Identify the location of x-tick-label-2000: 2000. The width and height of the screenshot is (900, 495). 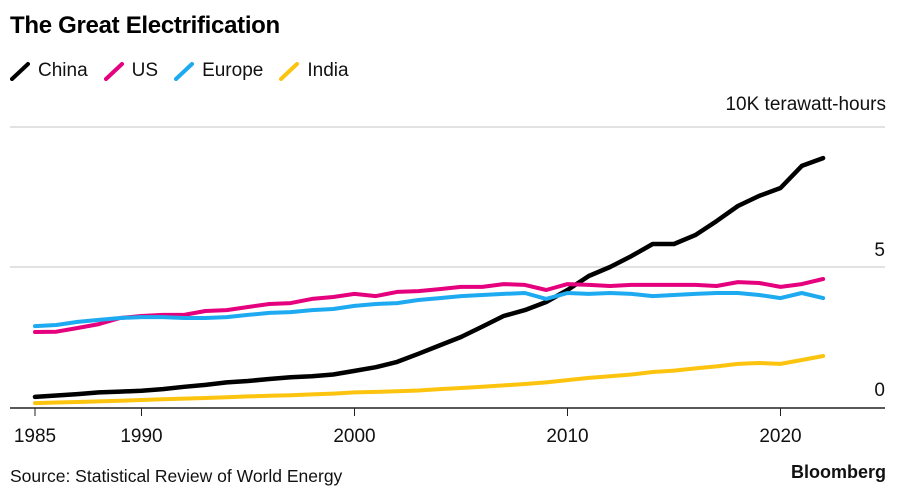
(354, 436).